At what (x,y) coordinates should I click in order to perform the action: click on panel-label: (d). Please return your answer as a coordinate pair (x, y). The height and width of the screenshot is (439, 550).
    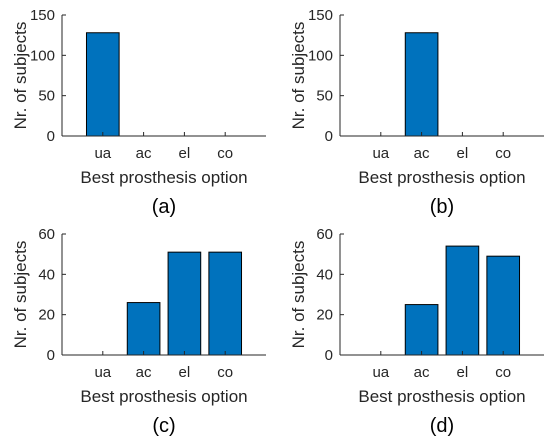
    Looking at the image, I should click on (442, 426).